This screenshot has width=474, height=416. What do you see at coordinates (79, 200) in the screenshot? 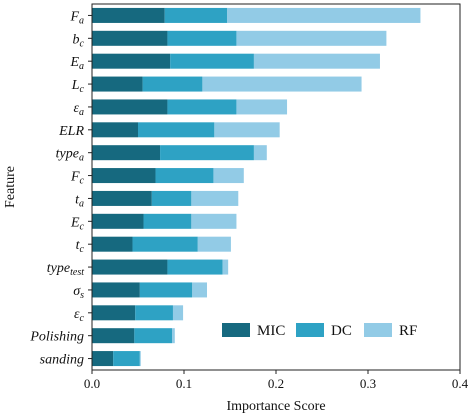
I see `feature-label-8: ta` at bounding box center [79, 200].